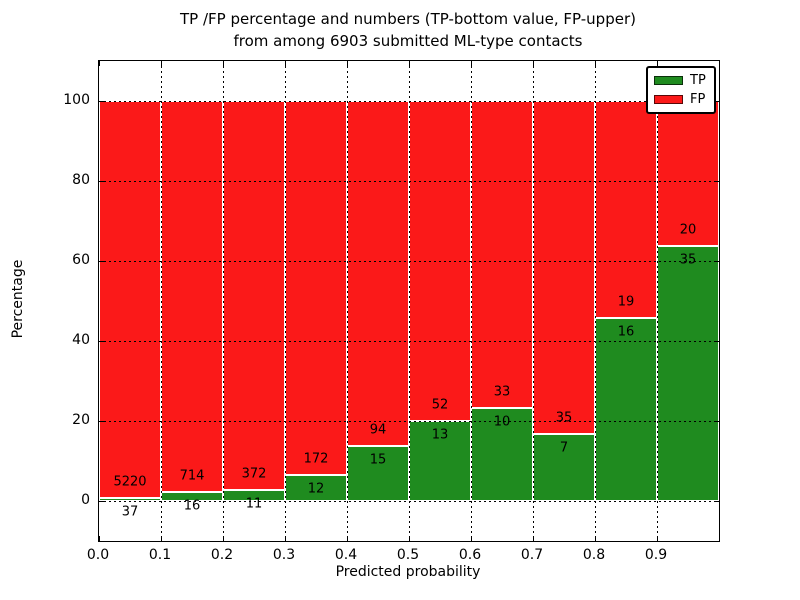 The image size is (800, 600). I want to click on x-tick-label: 0.3, so click(284, 555).